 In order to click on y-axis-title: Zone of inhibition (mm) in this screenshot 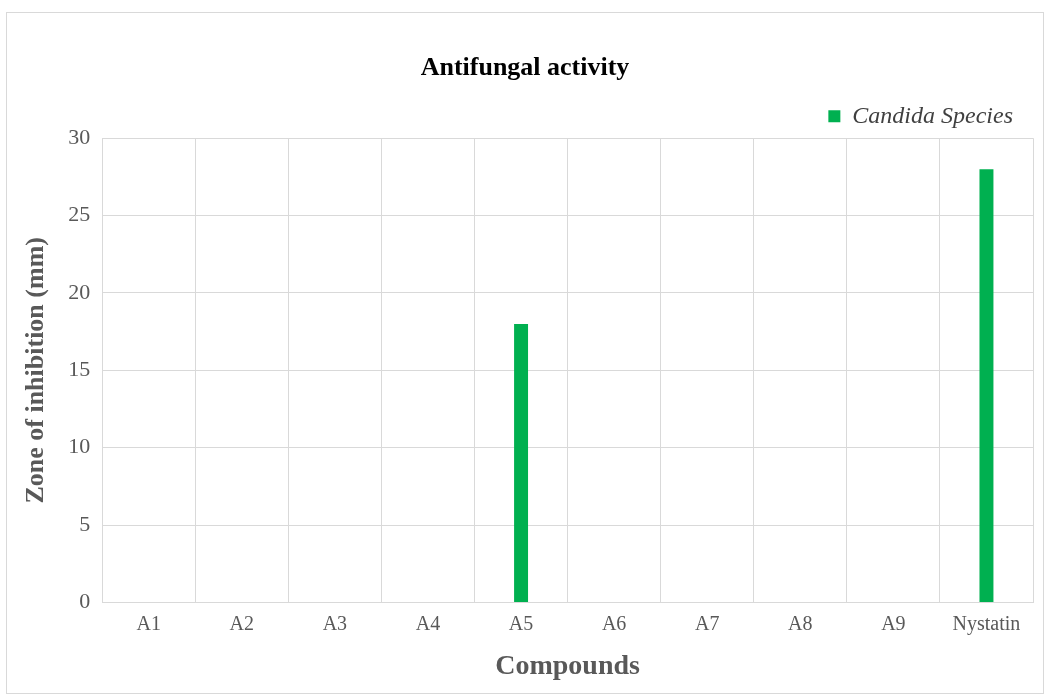, I will do `click(35, 370)`.